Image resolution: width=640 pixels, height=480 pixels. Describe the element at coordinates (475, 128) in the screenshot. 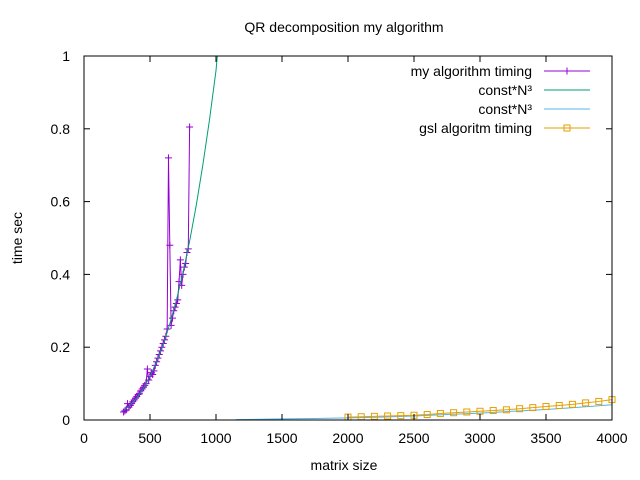

I see `legend-label: gsl algoritm timing` at that location.